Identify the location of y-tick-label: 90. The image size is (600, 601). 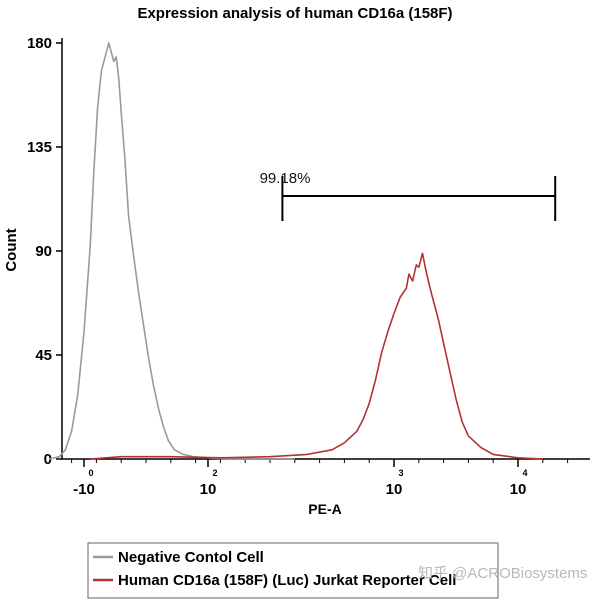
(43, 251).